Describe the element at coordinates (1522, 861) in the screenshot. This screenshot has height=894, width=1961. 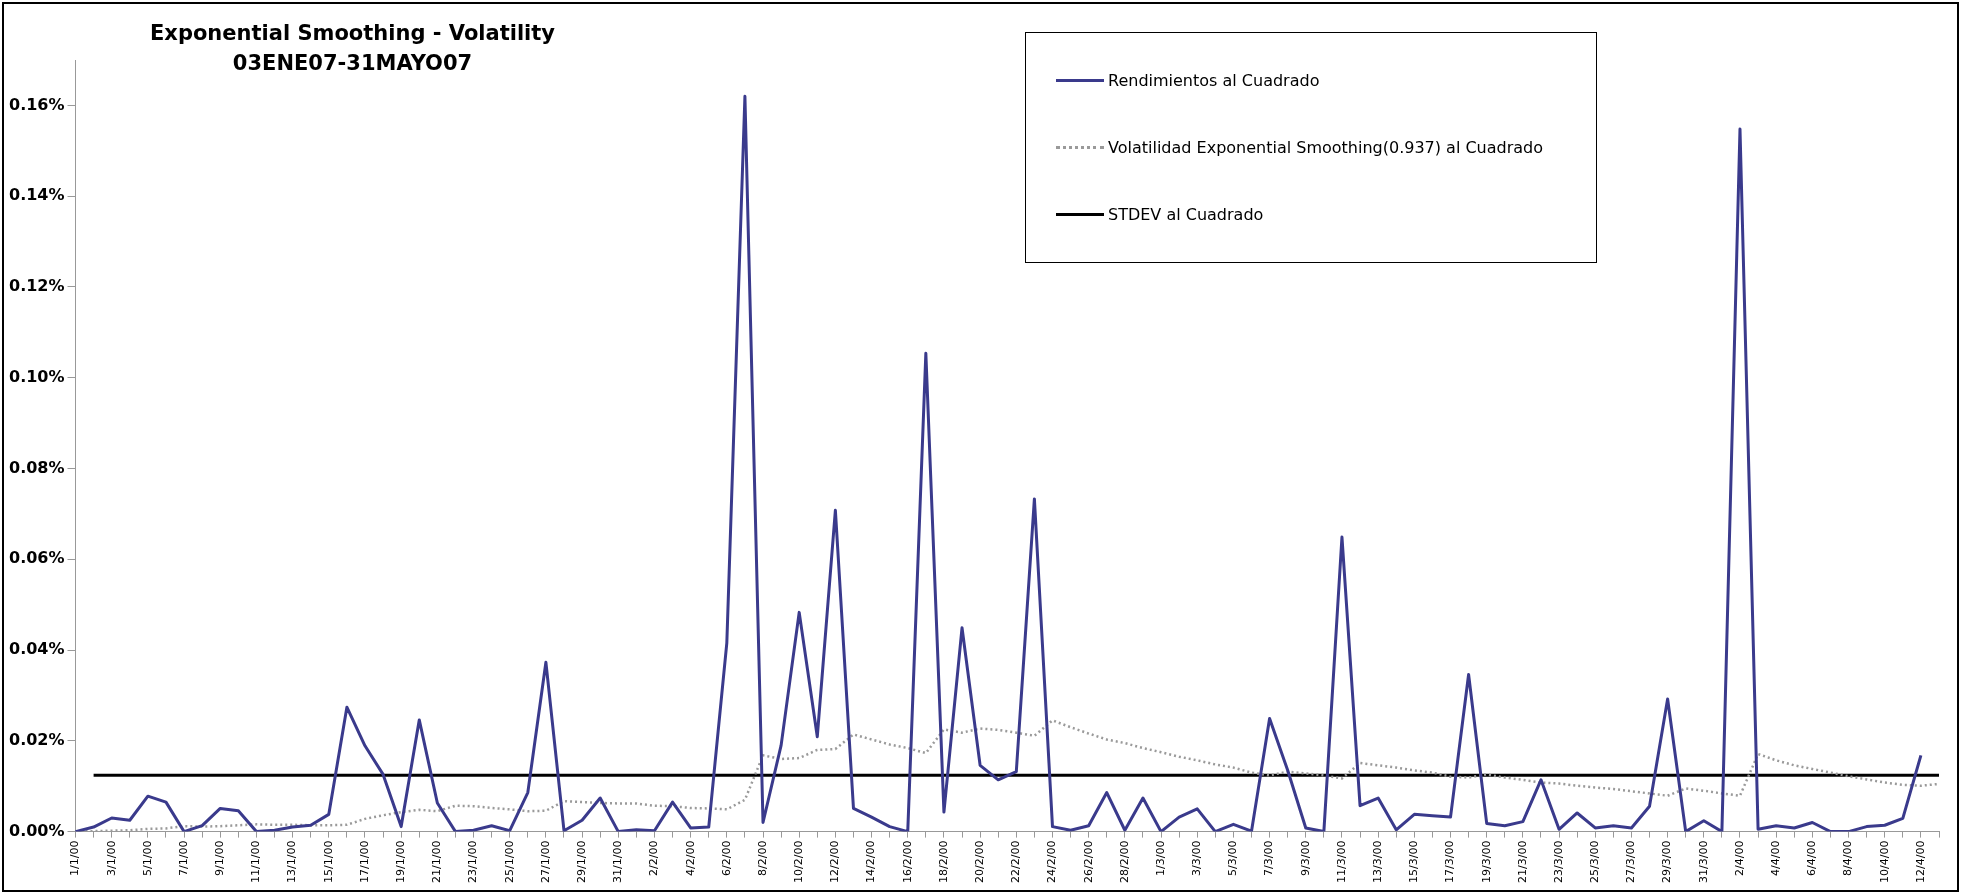
I see `x-tick-label: 21/3/00` at that location.